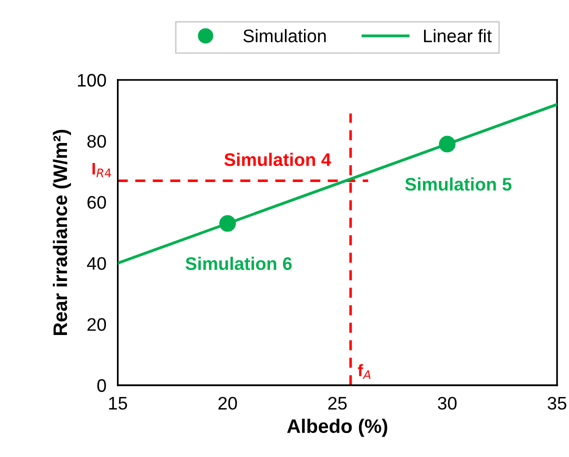 This screenshot has width=569, height=457. I want to click on ref-line-label: I$_{R4}$, so click(102, 170).